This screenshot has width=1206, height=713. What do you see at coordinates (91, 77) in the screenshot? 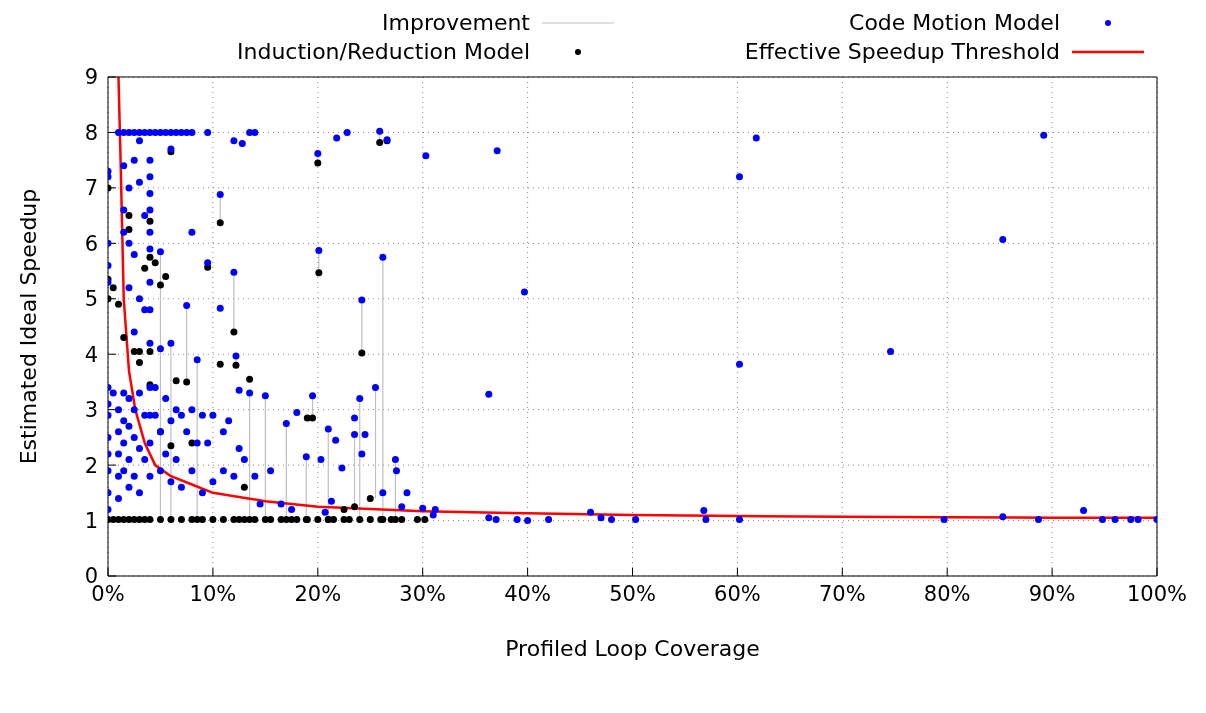
I see `y-tick-label: 9` at bounding box center [91, 77].